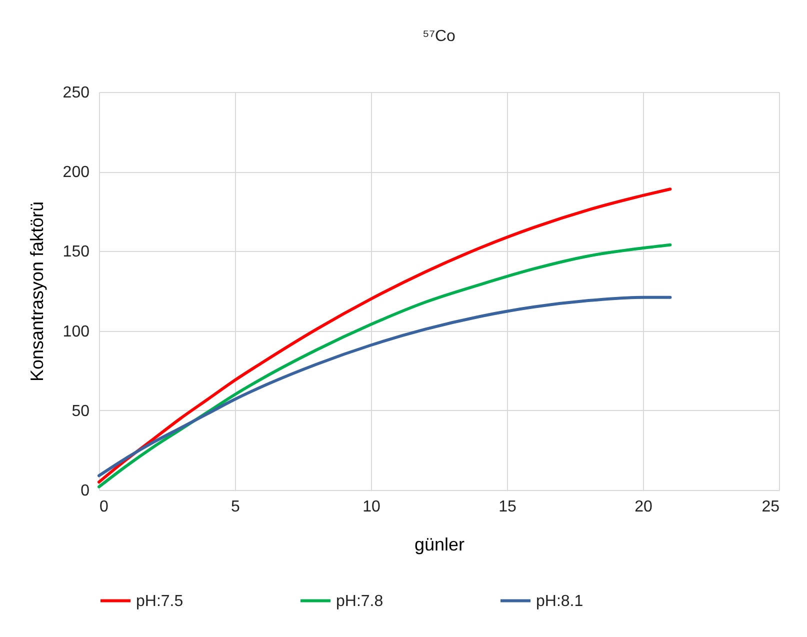  What do you see at coordinates (235, 507) in the screenshot?
I see `x-tick-label: 5` at bounding box center [235, 507].